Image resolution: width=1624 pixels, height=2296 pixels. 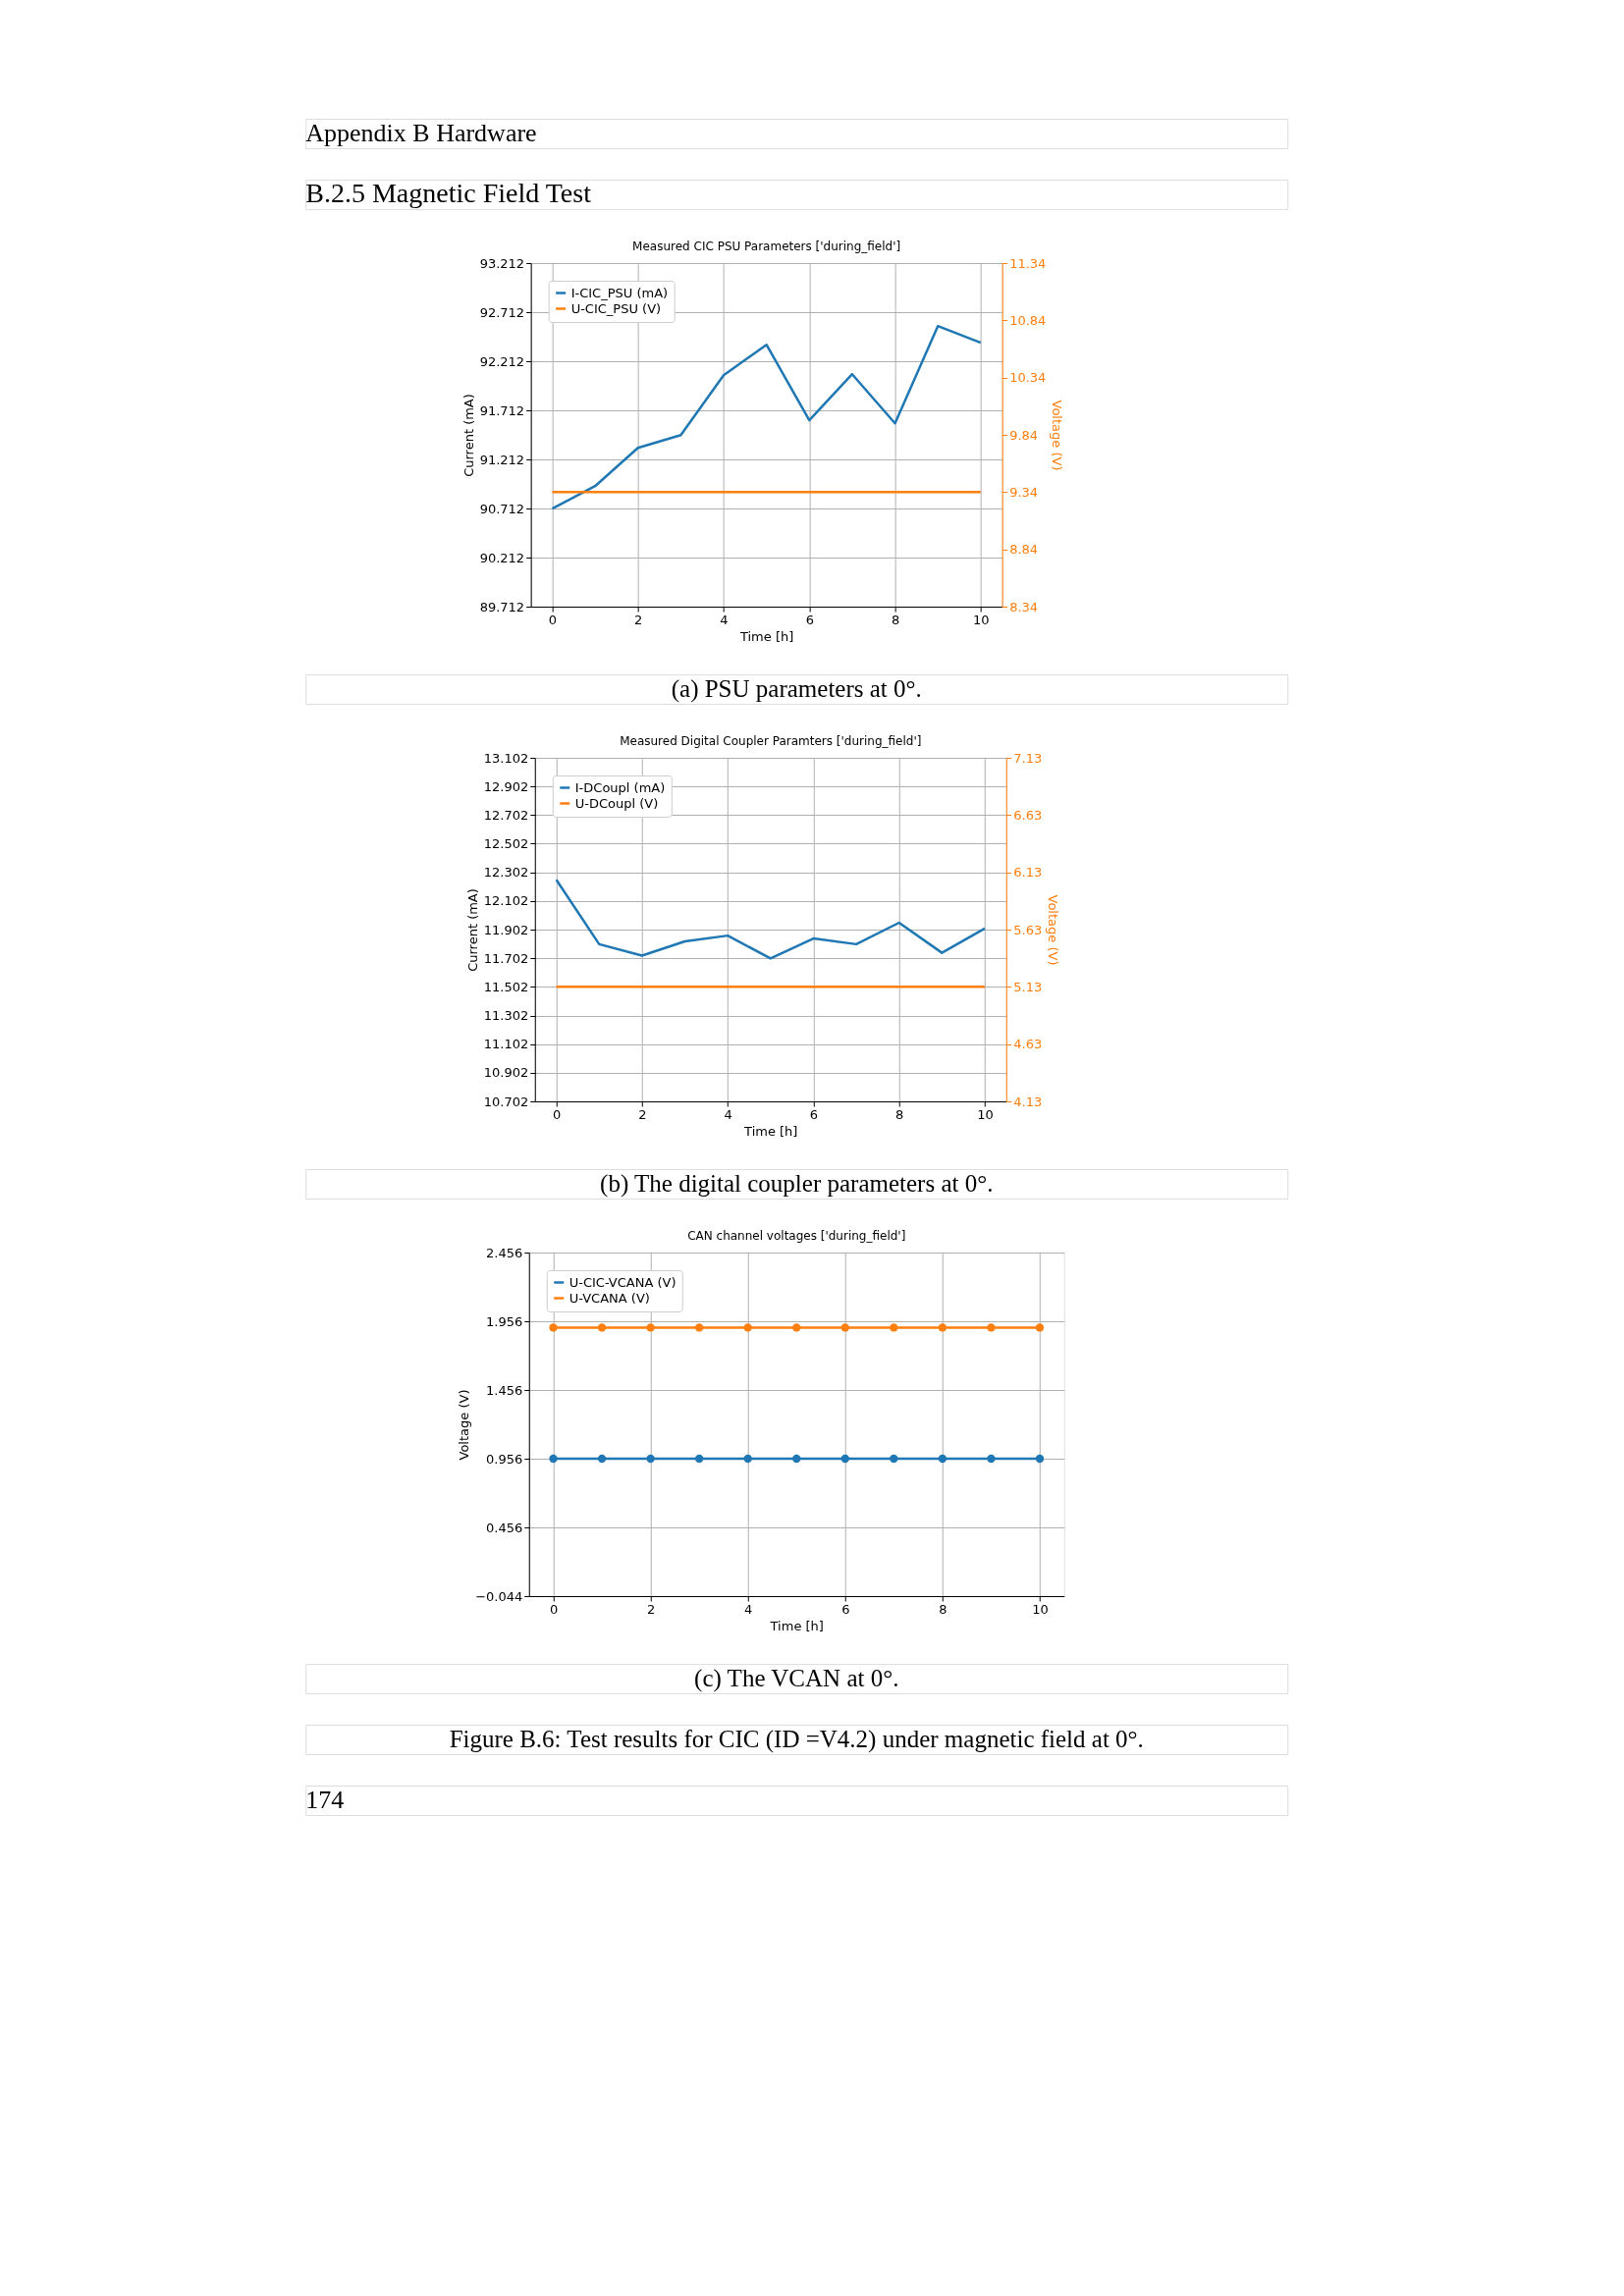 I want to click on y2-tick-label: 10.34, so click(x=1028, y=378).